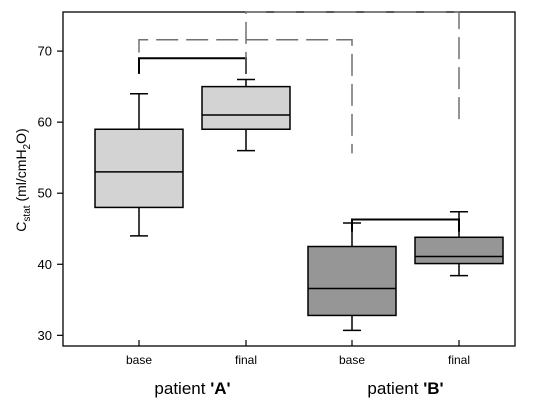  I want to click on y-axis-label-unit-start: (ml/cmH, so click(21, 177).